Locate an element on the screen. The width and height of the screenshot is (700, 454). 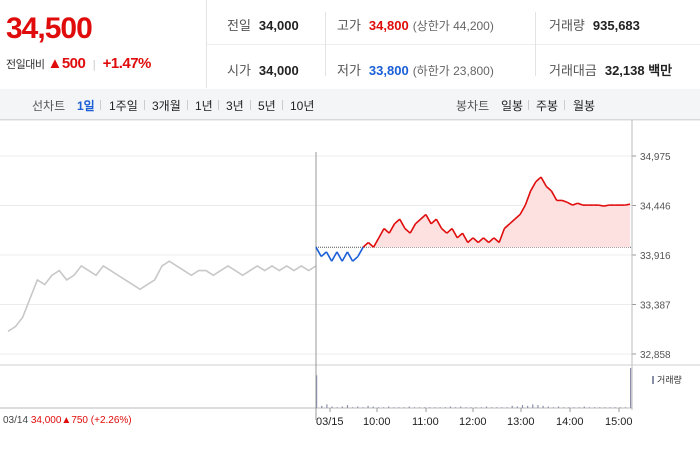
change-row: 전일대비 ▲500 | +1.47% is located at coordinates (78, 63).